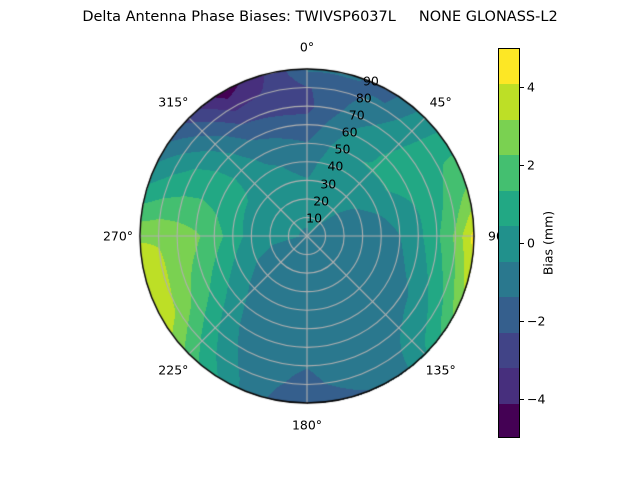 This screenshot has width=640, height=480. Describe the element at coordinates (173, 370) in the screenshot. I see `angle-tick-label-225: 225°` at that location.